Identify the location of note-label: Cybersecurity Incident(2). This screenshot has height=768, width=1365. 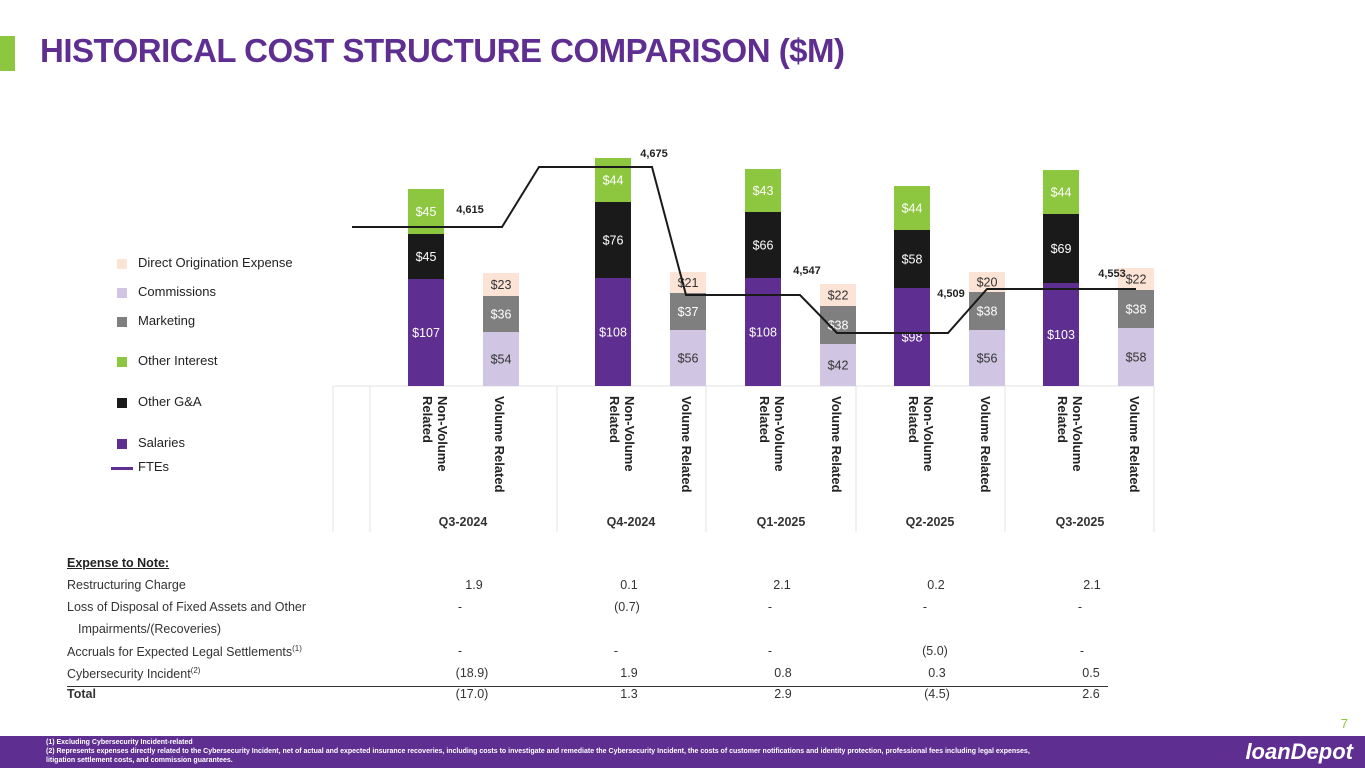
(133, 673).